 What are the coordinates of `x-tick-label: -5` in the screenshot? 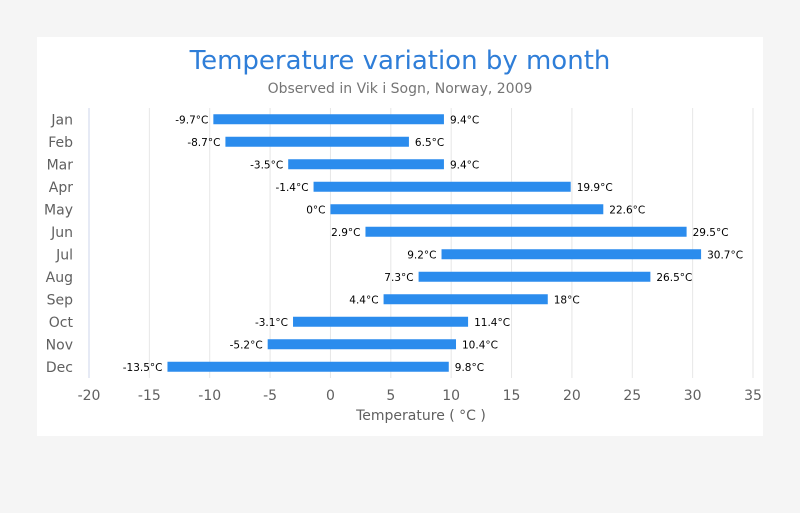 It's located at (270, 396).